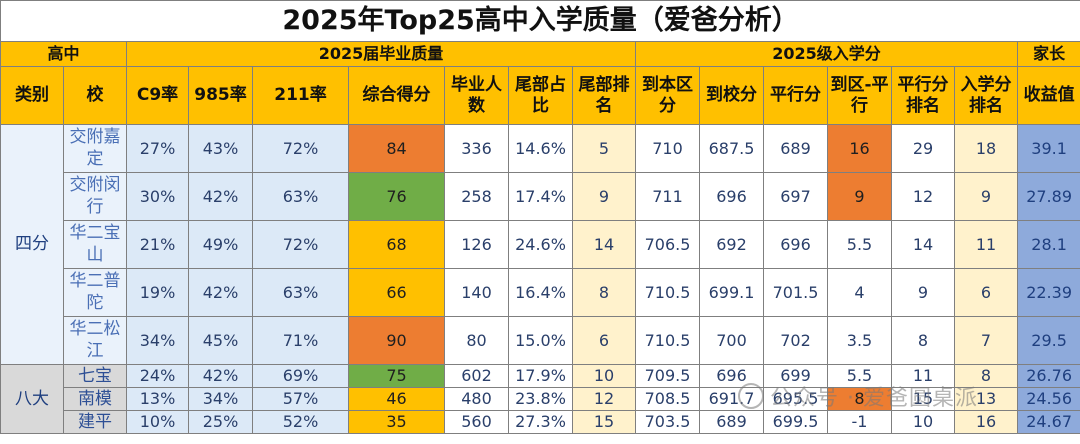 The height and width of the screenshot is (444, 1080). I want to click on graduates-count: 140, so click(476, 292).